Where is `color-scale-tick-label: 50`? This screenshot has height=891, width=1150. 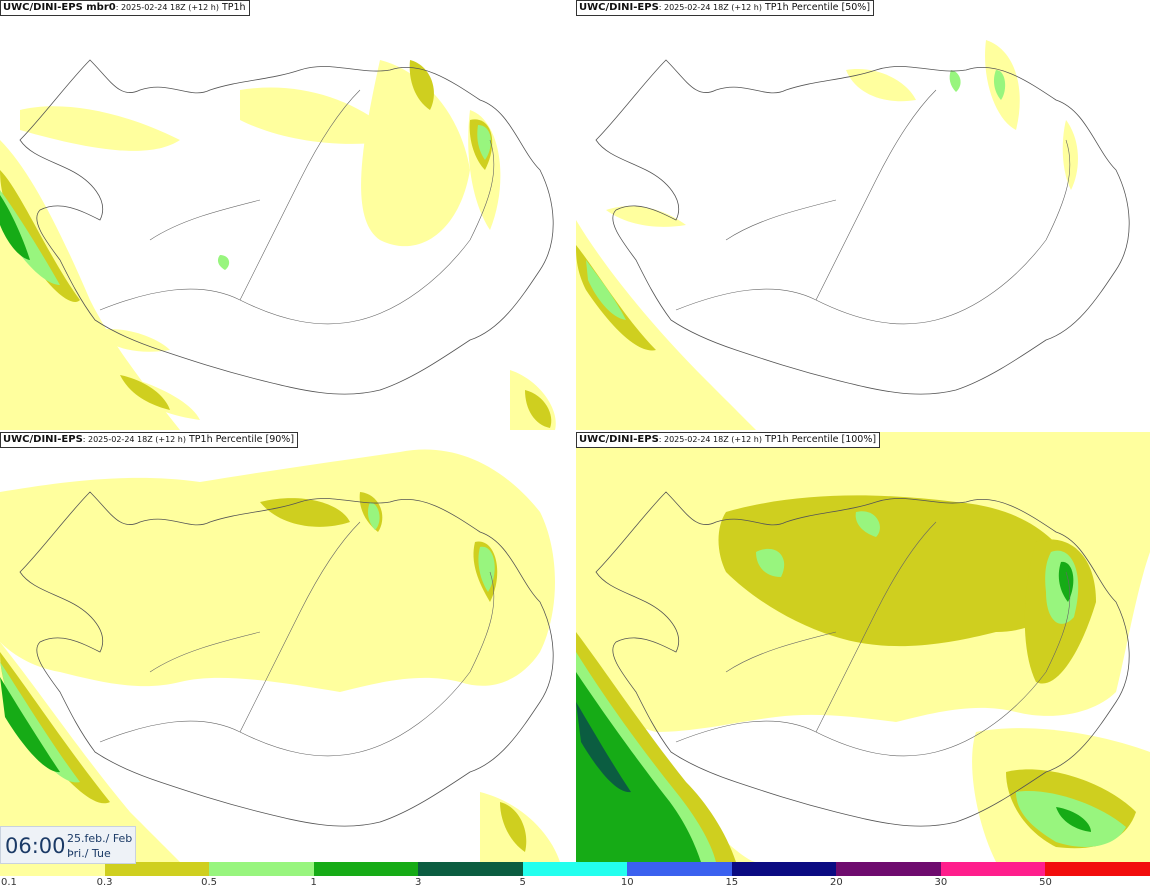
color-scale-tick-label: 50 is located at coordinates (1045, 882).